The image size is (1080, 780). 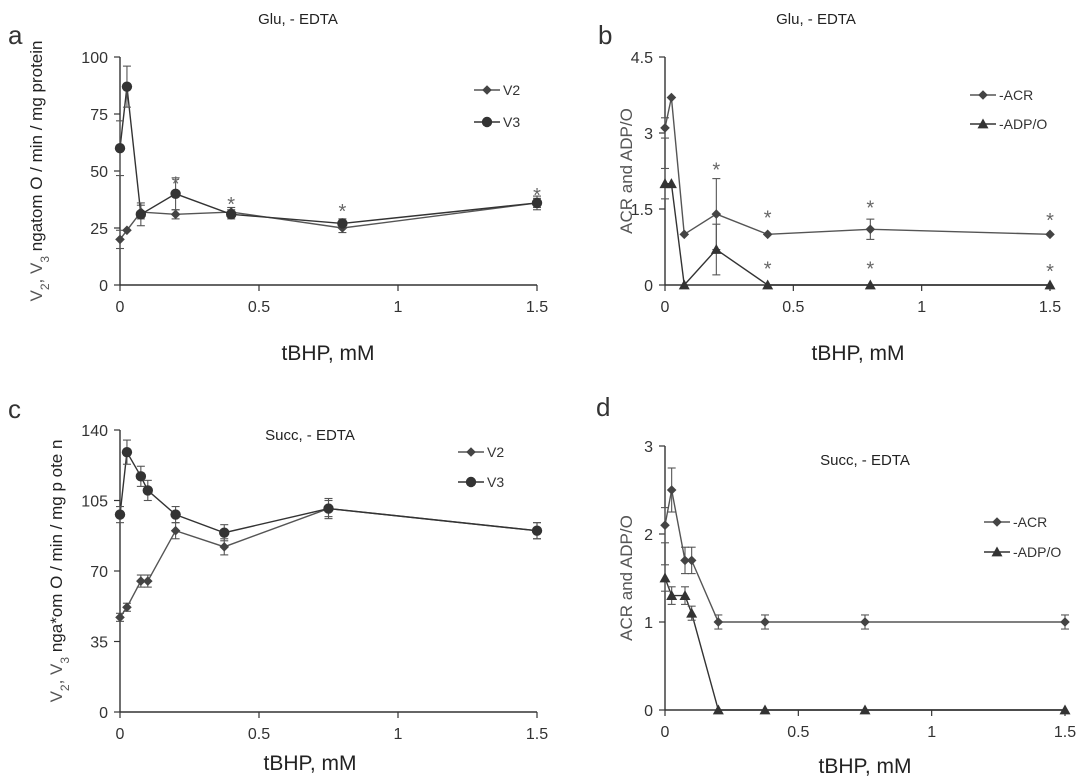 What do you see at coordinates (642, 58) in the screenshot?
I see `y-tick-label: 4.5` at bounding box center [642, 58].